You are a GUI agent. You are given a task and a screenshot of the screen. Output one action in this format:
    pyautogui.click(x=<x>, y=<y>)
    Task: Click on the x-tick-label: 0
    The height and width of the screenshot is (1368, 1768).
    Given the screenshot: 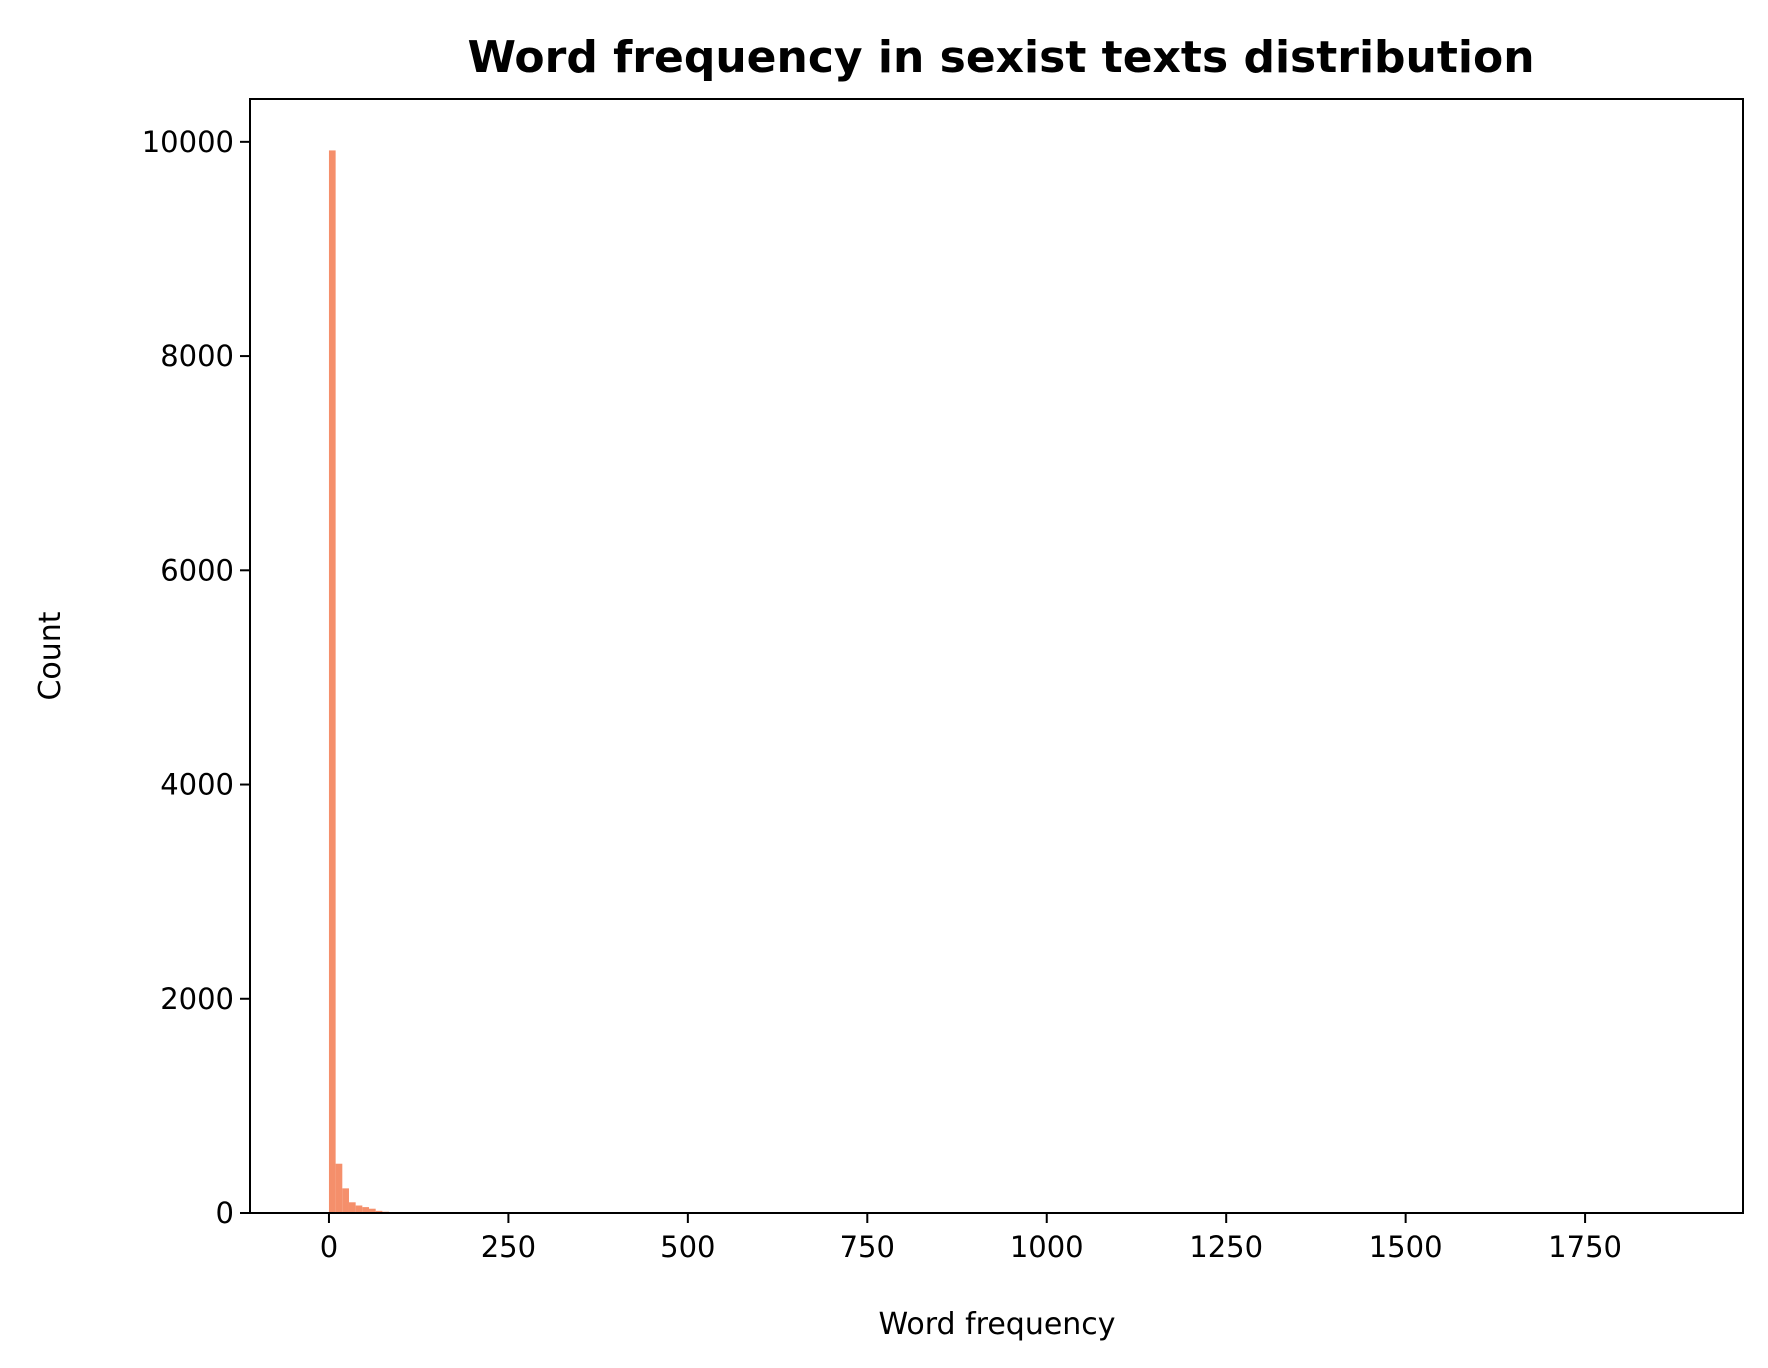 What is the action you would take?
    pyautogui.click(x=329, y=1247)
    